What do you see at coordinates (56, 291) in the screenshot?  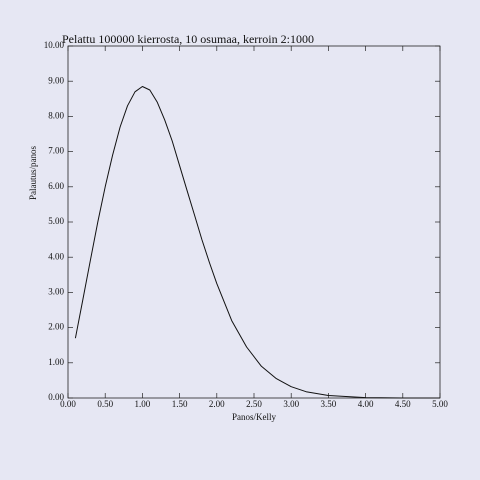 I see `y-tick-label: 3.00` at bounding box center [56, 291].